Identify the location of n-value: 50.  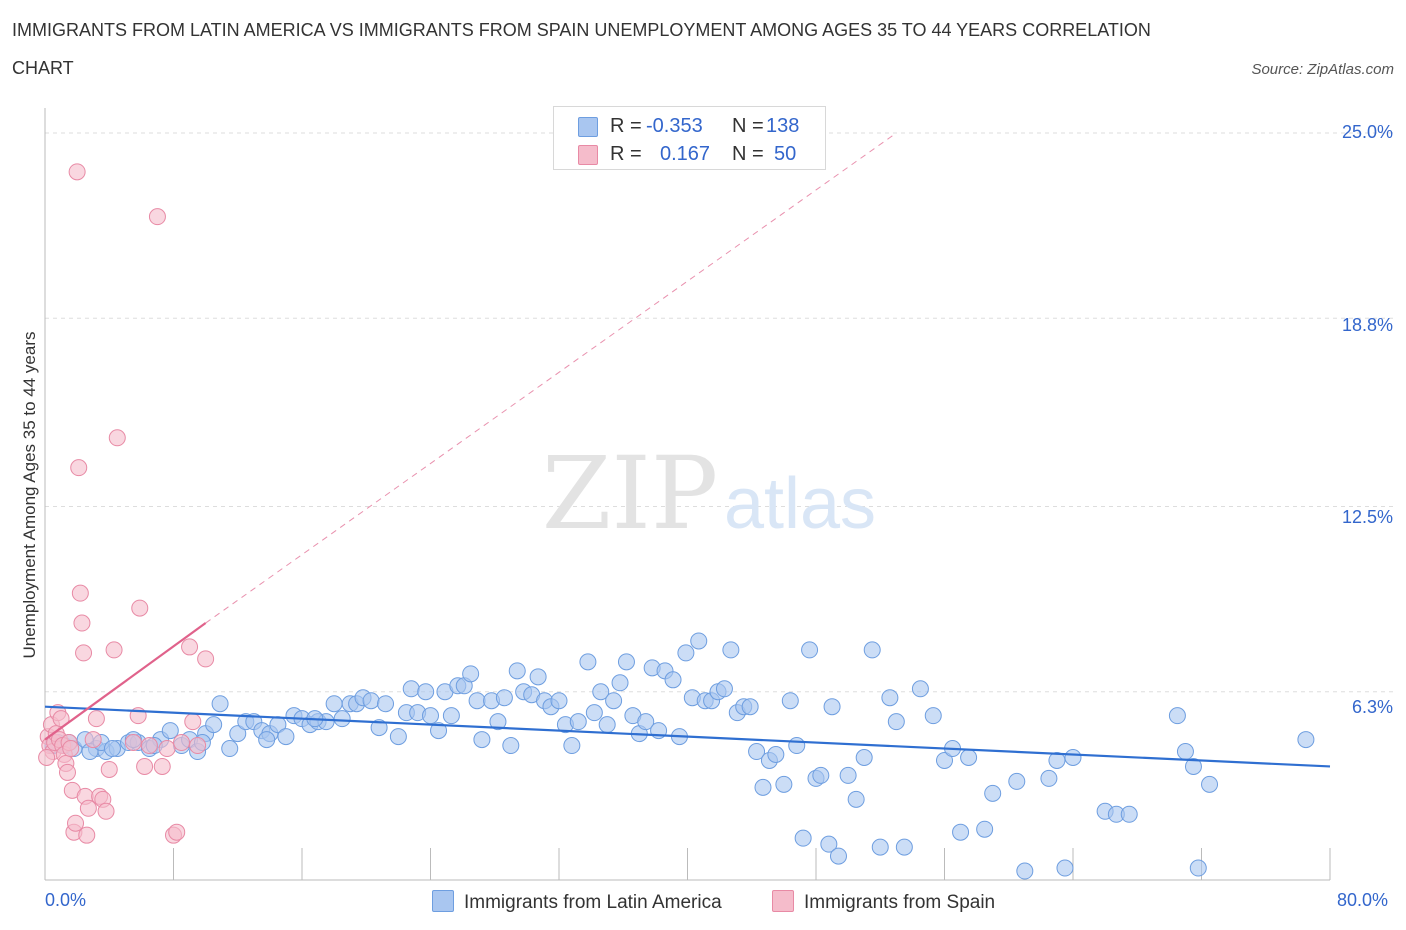
(785, 154).